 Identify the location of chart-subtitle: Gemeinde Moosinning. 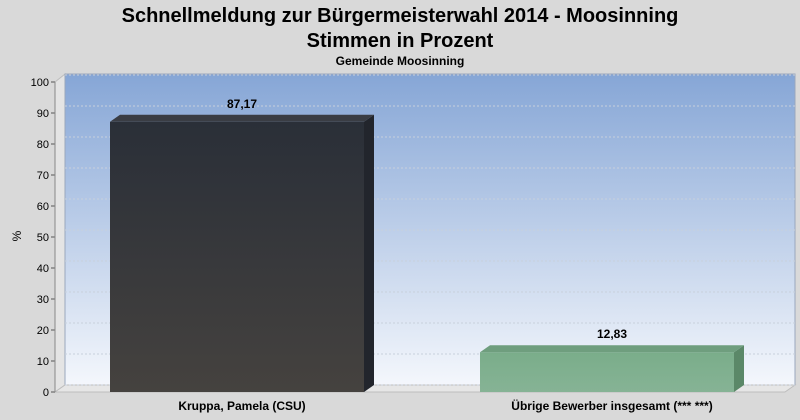
(400, 61).